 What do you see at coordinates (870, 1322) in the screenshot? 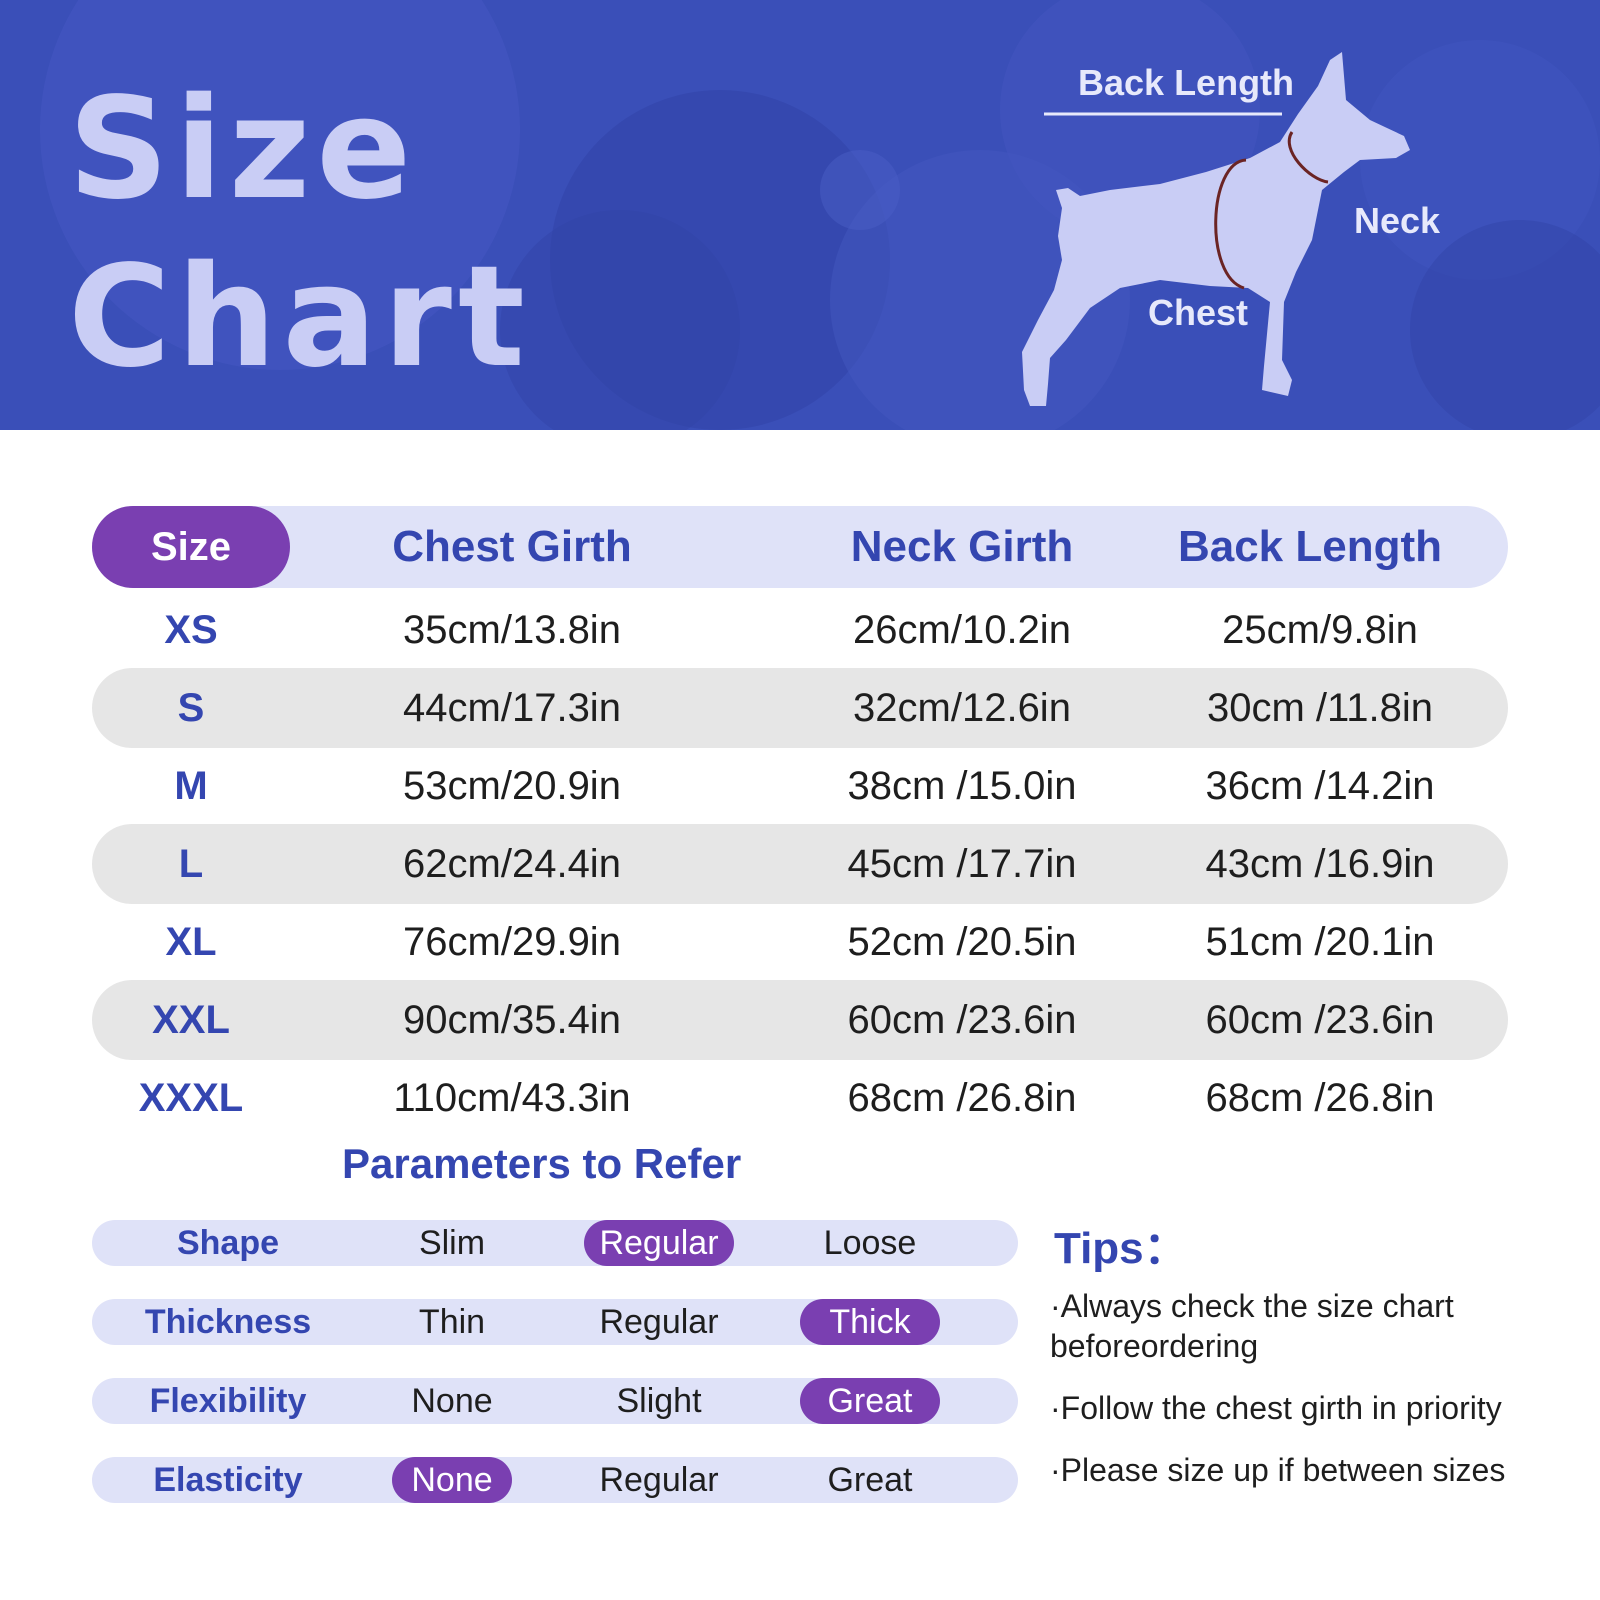
I see `parameter-option-selected: Thick` at bounding box center [870, 1322].